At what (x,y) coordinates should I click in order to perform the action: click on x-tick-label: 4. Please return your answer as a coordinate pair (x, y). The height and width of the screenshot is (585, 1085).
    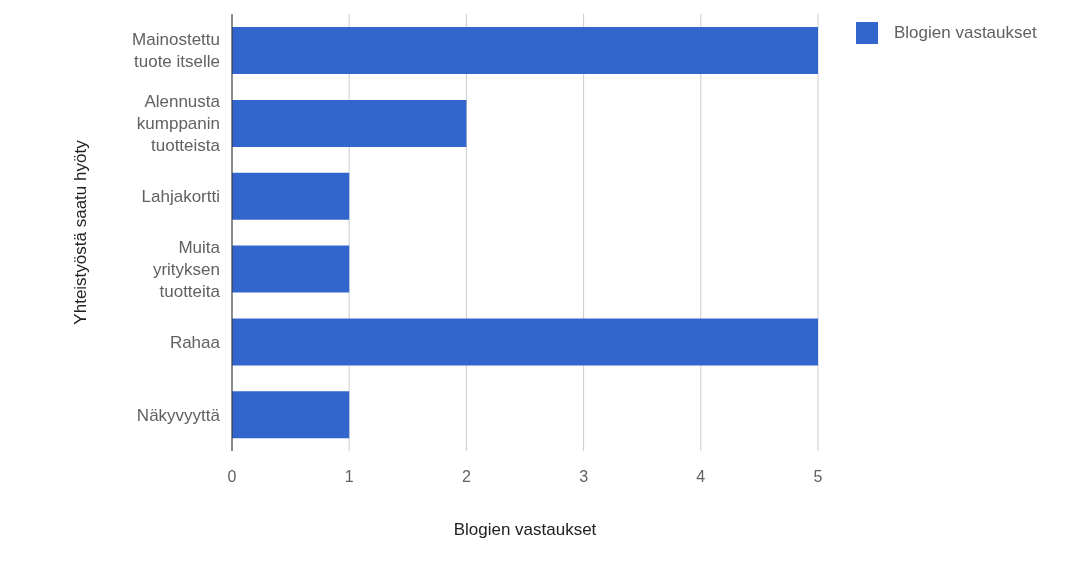
    Looking at the image, I should click on (701, 477).